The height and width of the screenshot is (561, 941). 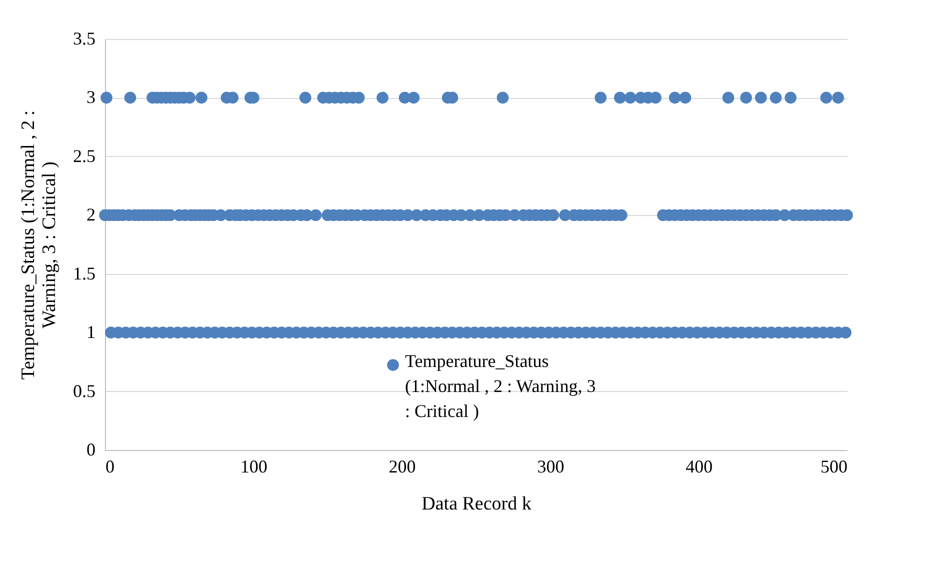 I want to click on x-tick-label: 200, so click(x=402, y=466).